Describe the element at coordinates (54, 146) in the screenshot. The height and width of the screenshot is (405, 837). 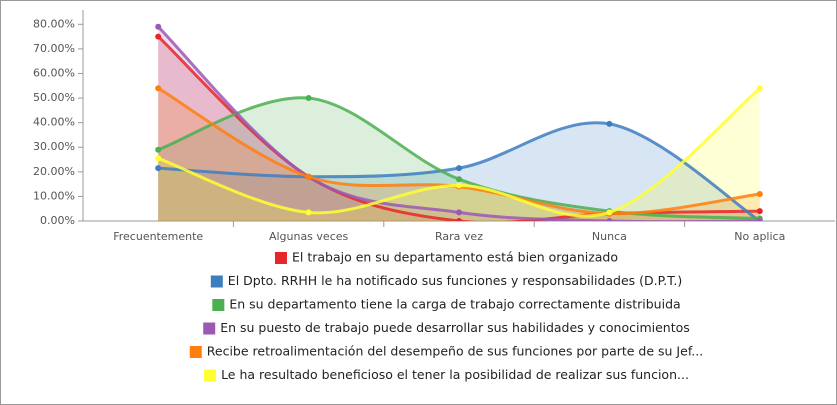
I see `y-tick-label: 30.00%` at that location.